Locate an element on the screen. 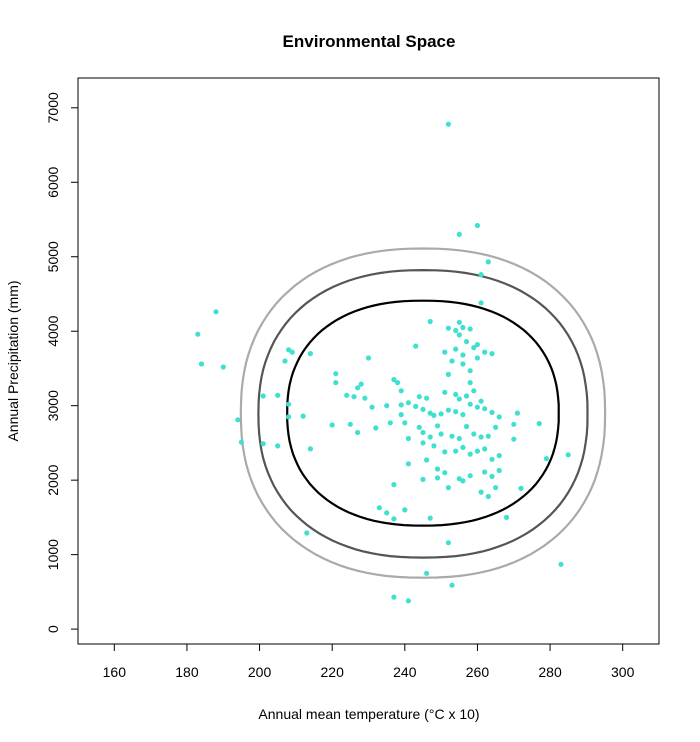  x-tick-label: 200 is located at coordinates (260, 672).